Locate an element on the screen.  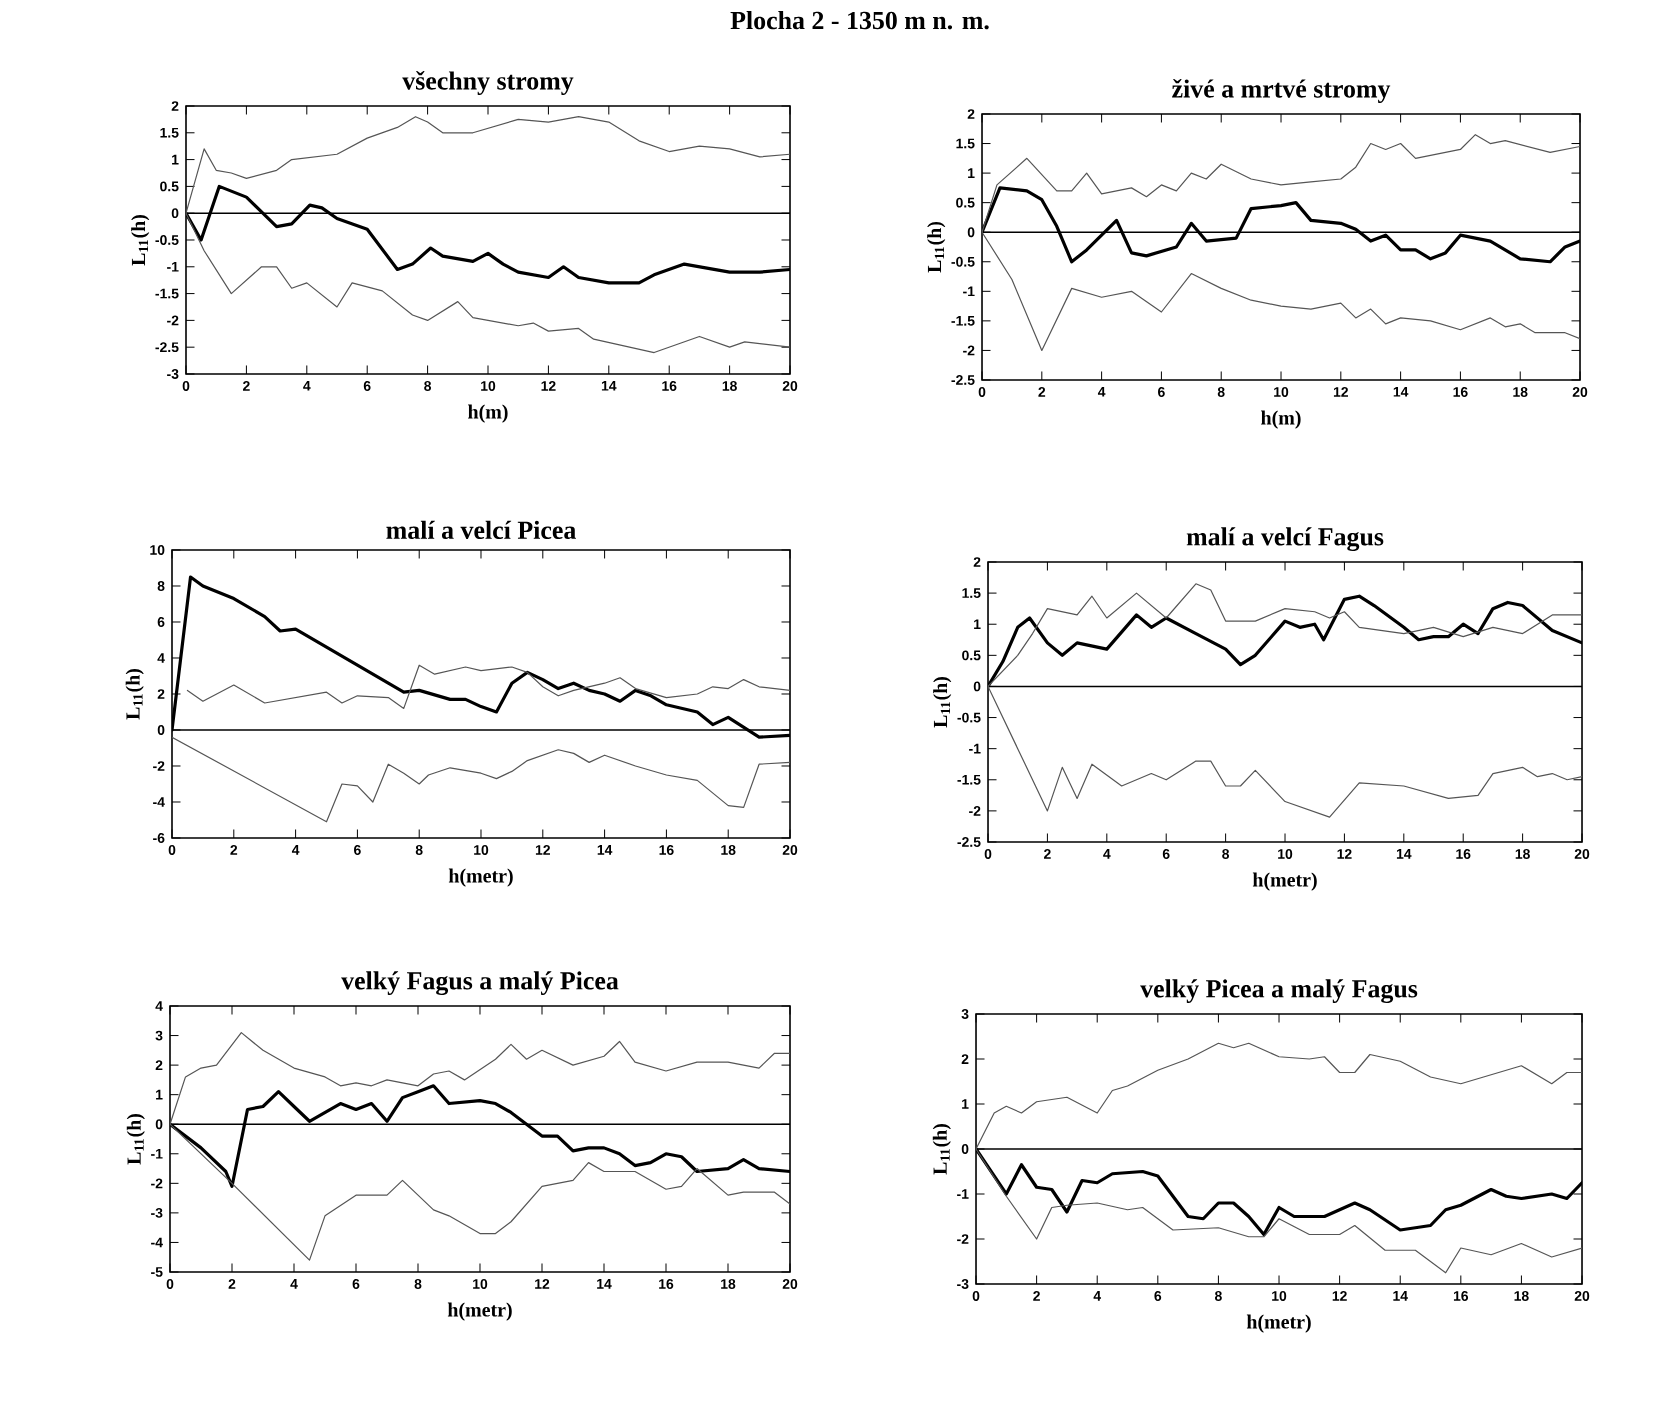
chart-title: velký Fagus a malý Picea is located at coordinates (480, 983).